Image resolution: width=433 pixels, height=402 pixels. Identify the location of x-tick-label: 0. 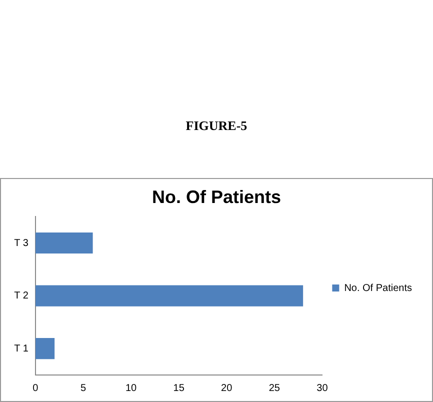
(35, 388).